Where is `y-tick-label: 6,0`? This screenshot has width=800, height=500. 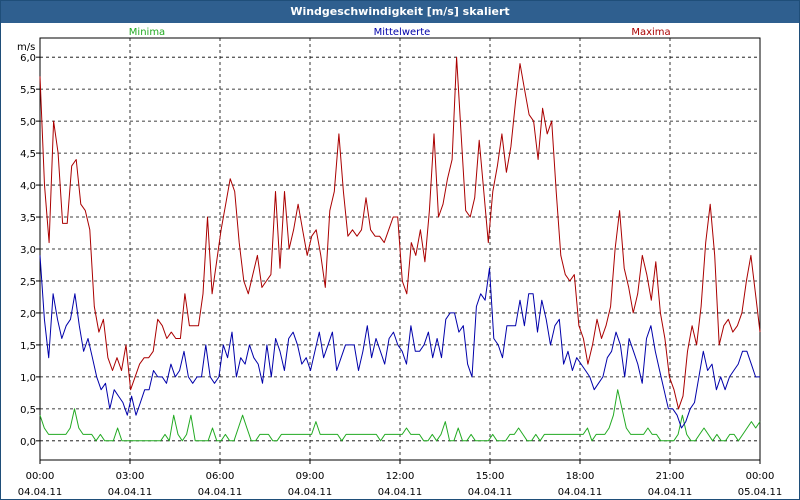 y-tick-label: 6,0 is located at coordinates (28, 58).